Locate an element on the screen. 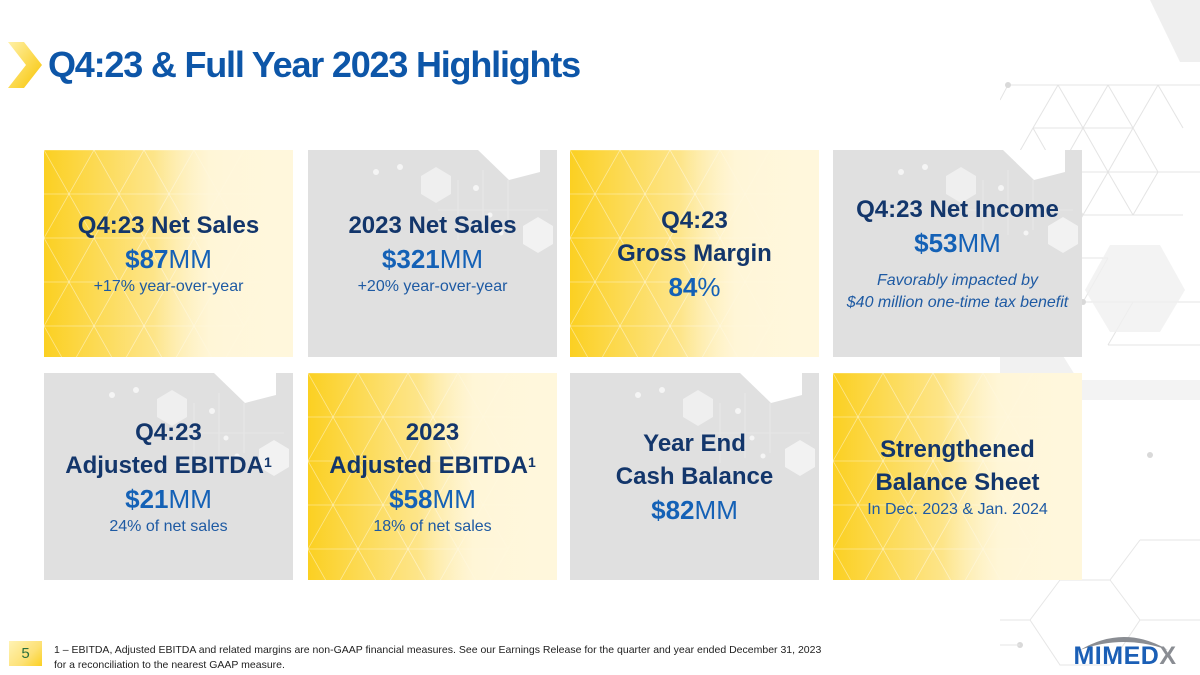 The width and height of the screenshot is (1200, 675). card-subtext: +20% year-over-year is located at coordinates (432, 286).